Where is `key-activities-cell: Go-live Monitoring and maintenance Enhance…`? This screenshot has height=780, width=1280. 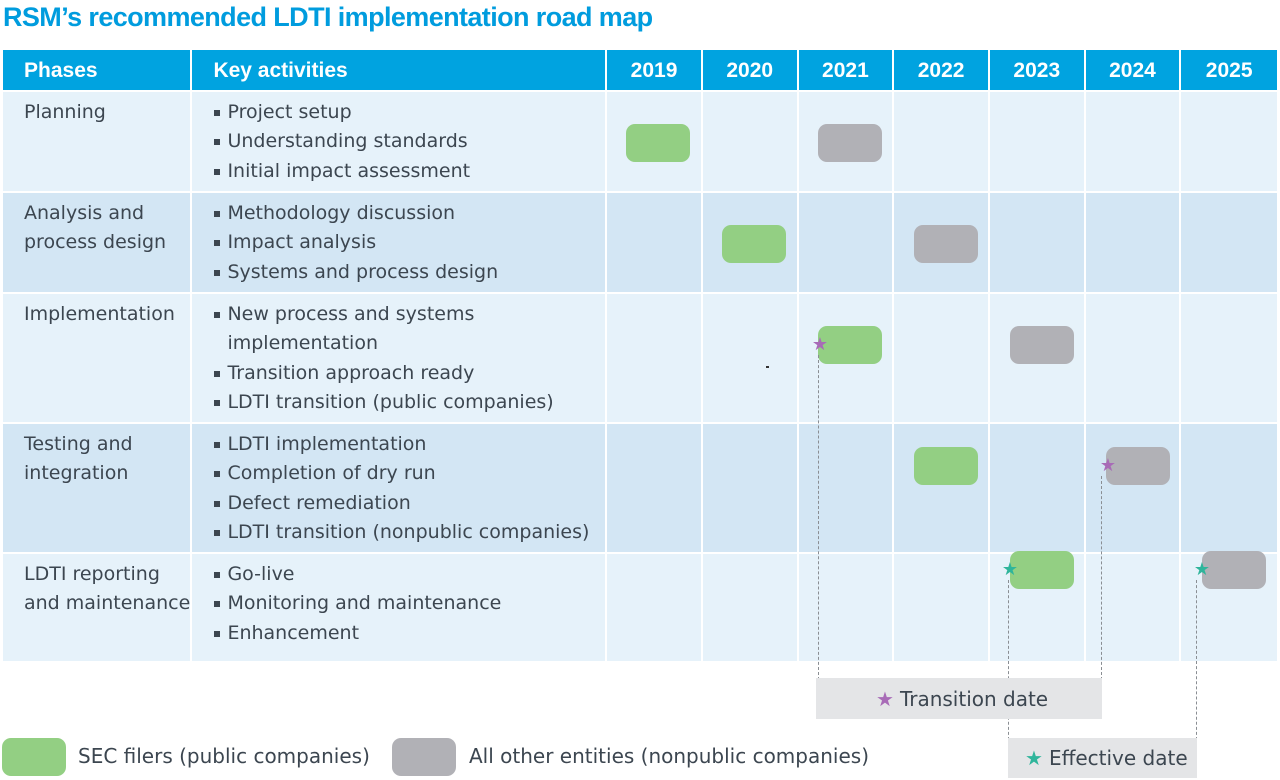 key-activities-cell: Go-live Monitoring and maintenance Enhance… is located at coordinates (400, 608).